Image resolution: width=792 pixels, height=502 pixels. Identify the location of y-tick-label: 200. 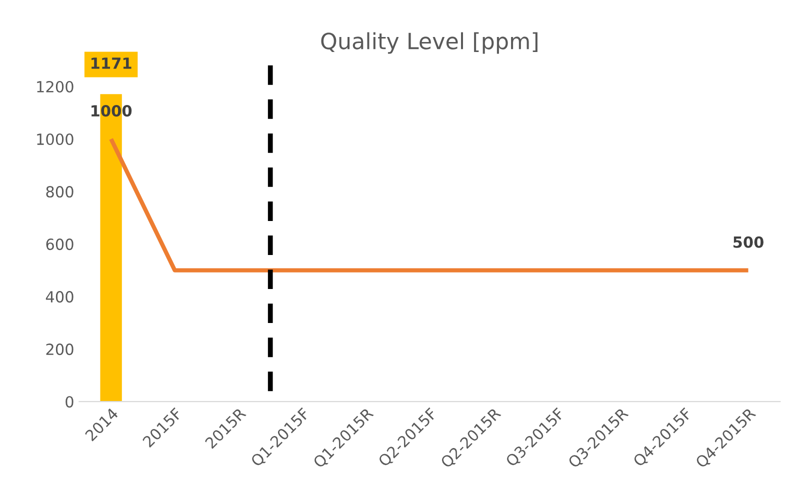
(60, 350).